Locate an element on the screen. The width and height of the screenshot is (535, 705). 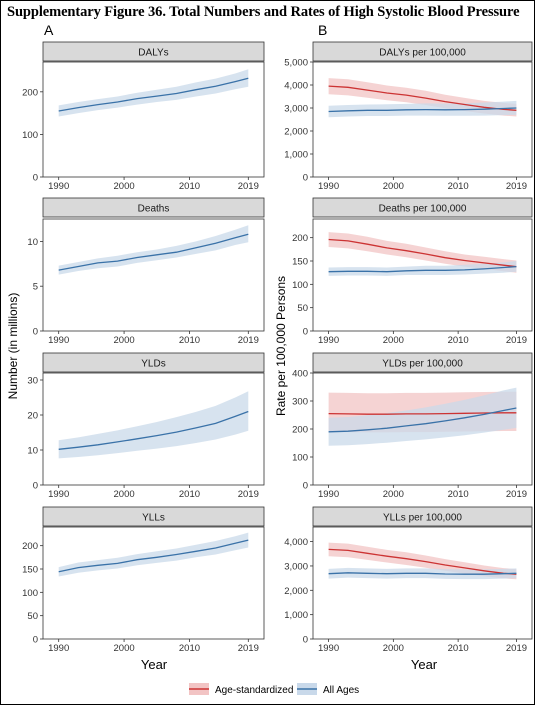
y-tick-label-dalys: 200 is located at coordinates (30, 92).